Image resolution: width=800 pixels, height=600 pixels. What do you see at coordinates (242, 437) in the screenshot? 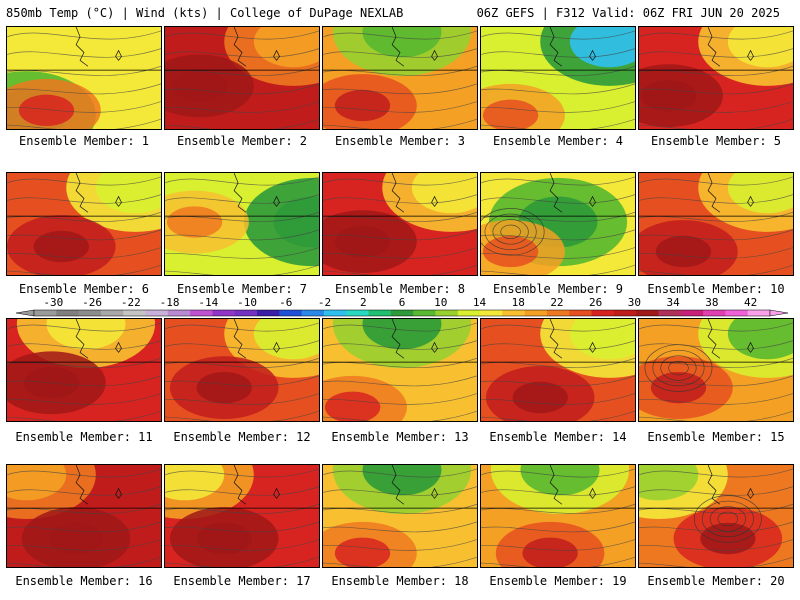
I see `ensemble-member-label: Ensemble Member: 12` at bounding box center [242, 437].